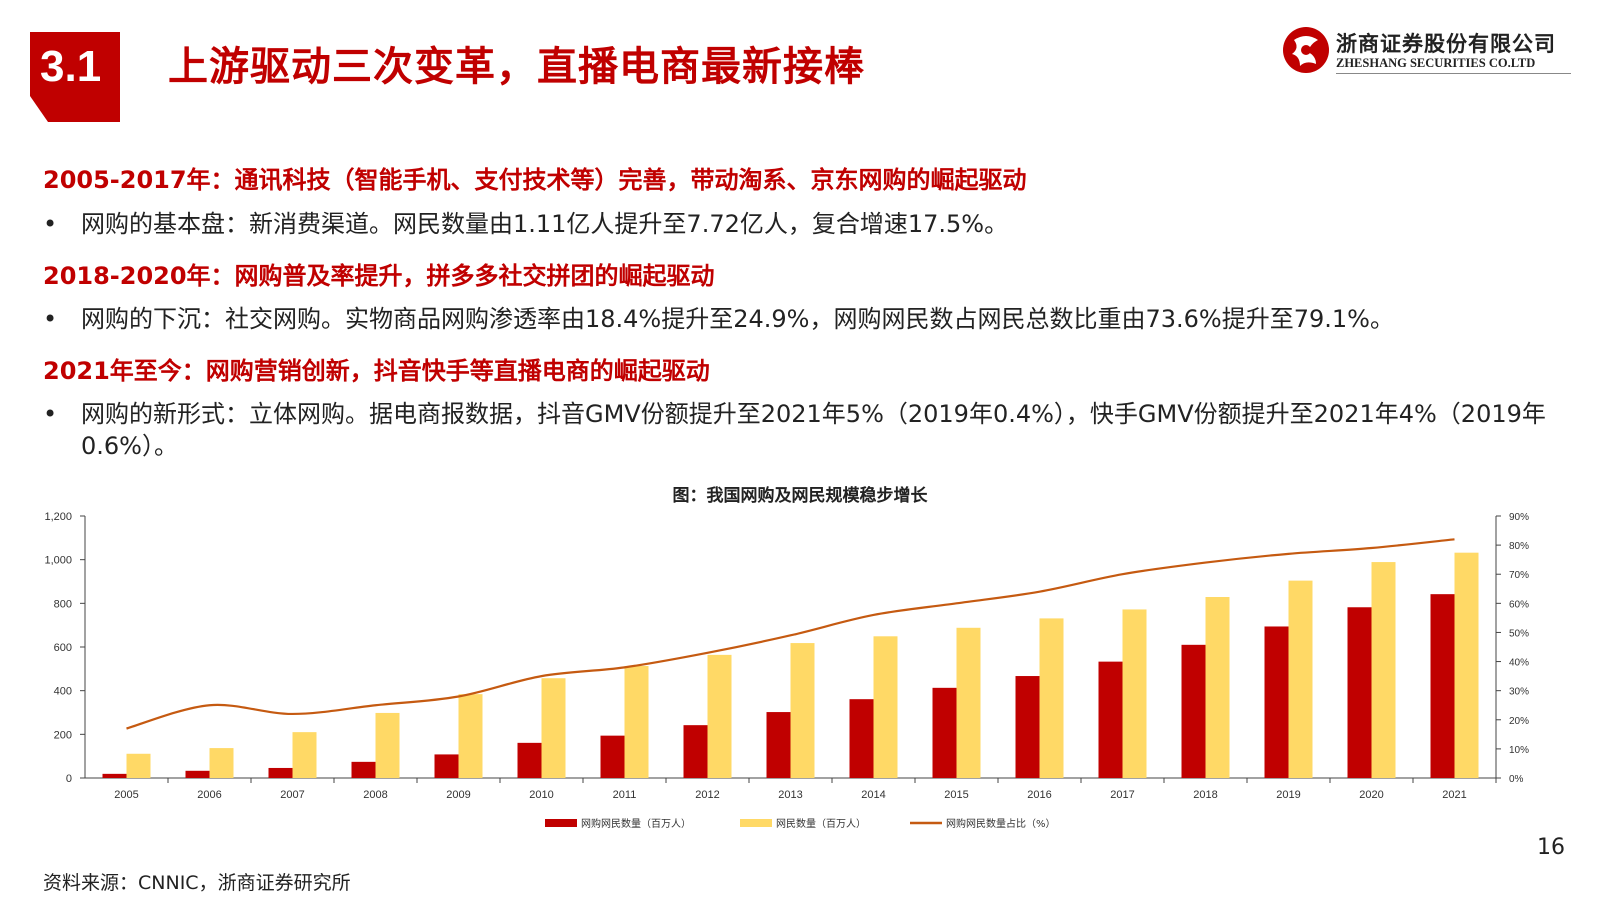  Describe the element at coordinates (1519, 517) in the screenshot. I see `y-right-tick-label: 90%` at that location.